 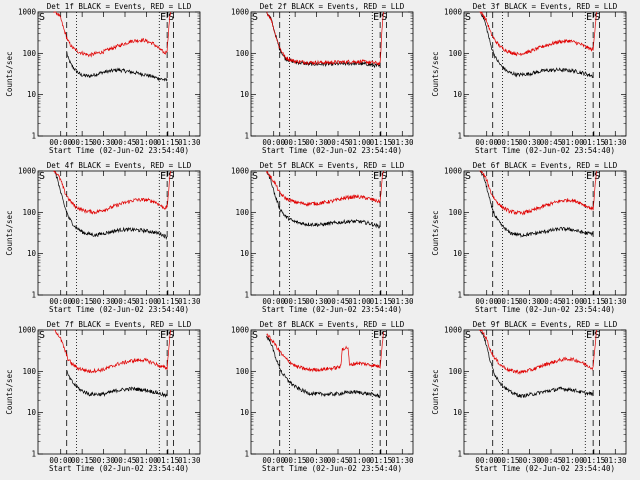 I want to click on panel-title: Det 4f BLACK = Events, RED = LLD, so click(x=119, y=165).